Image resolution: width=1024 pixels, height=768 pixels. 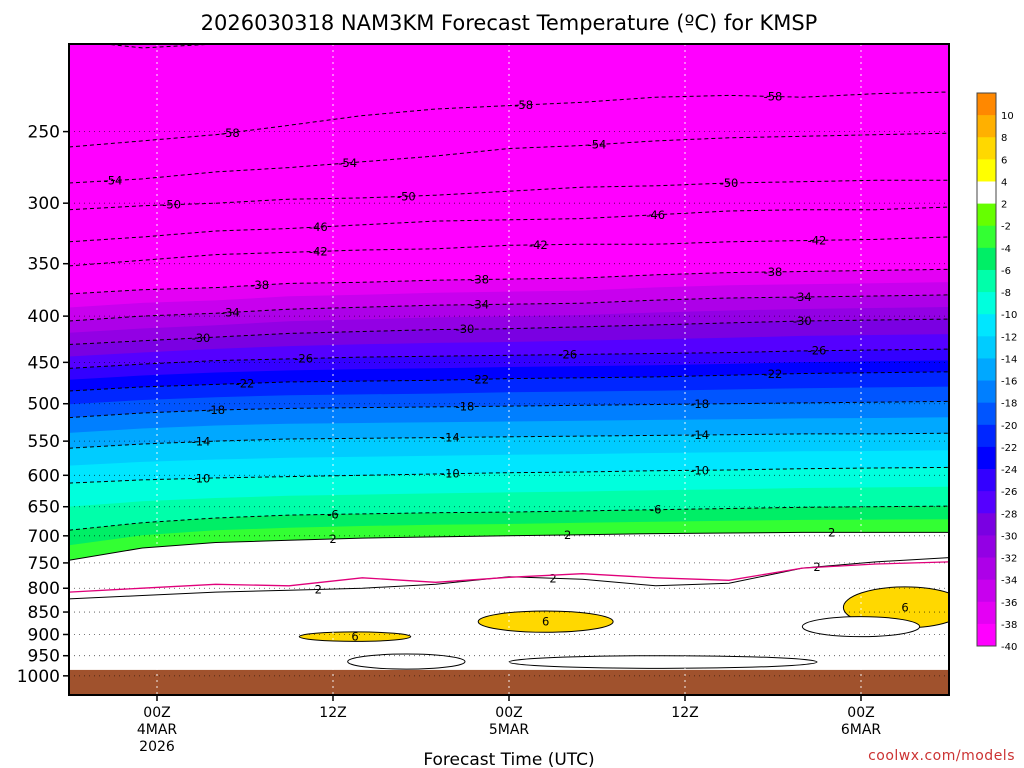 I want to click on contour-label: -6, so click(x=655, y=510).